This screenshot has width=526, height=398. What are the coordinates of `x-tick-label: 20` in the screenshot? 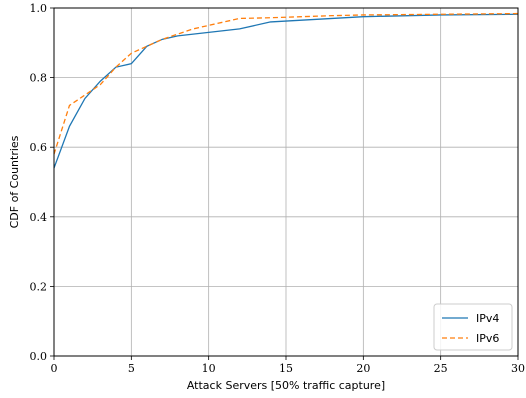 It's located at (363, 368).